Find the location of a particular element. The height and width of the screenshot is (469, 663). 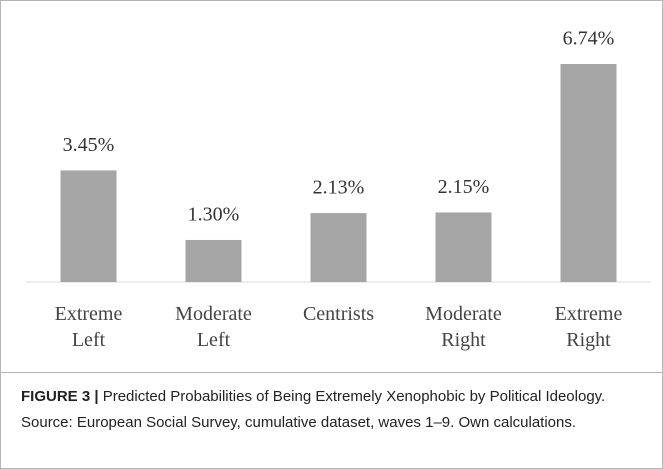

category-label: Extreme Left is located at coordinates (88, 327).